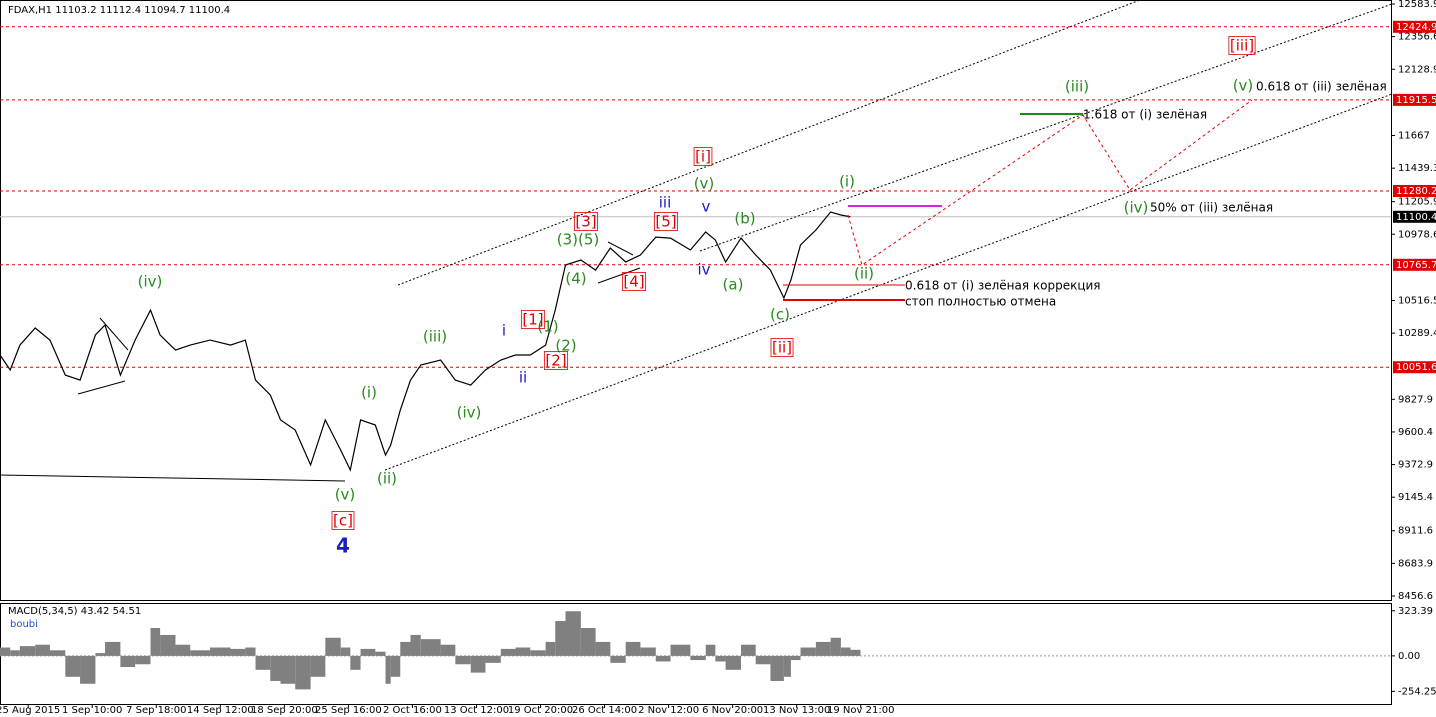 This screenshot has height=717, width=1436. Describe the element at coordinates (156, 710) in the screenshot. I see `x-tick-label: 7 Sep 18:00` at that location.